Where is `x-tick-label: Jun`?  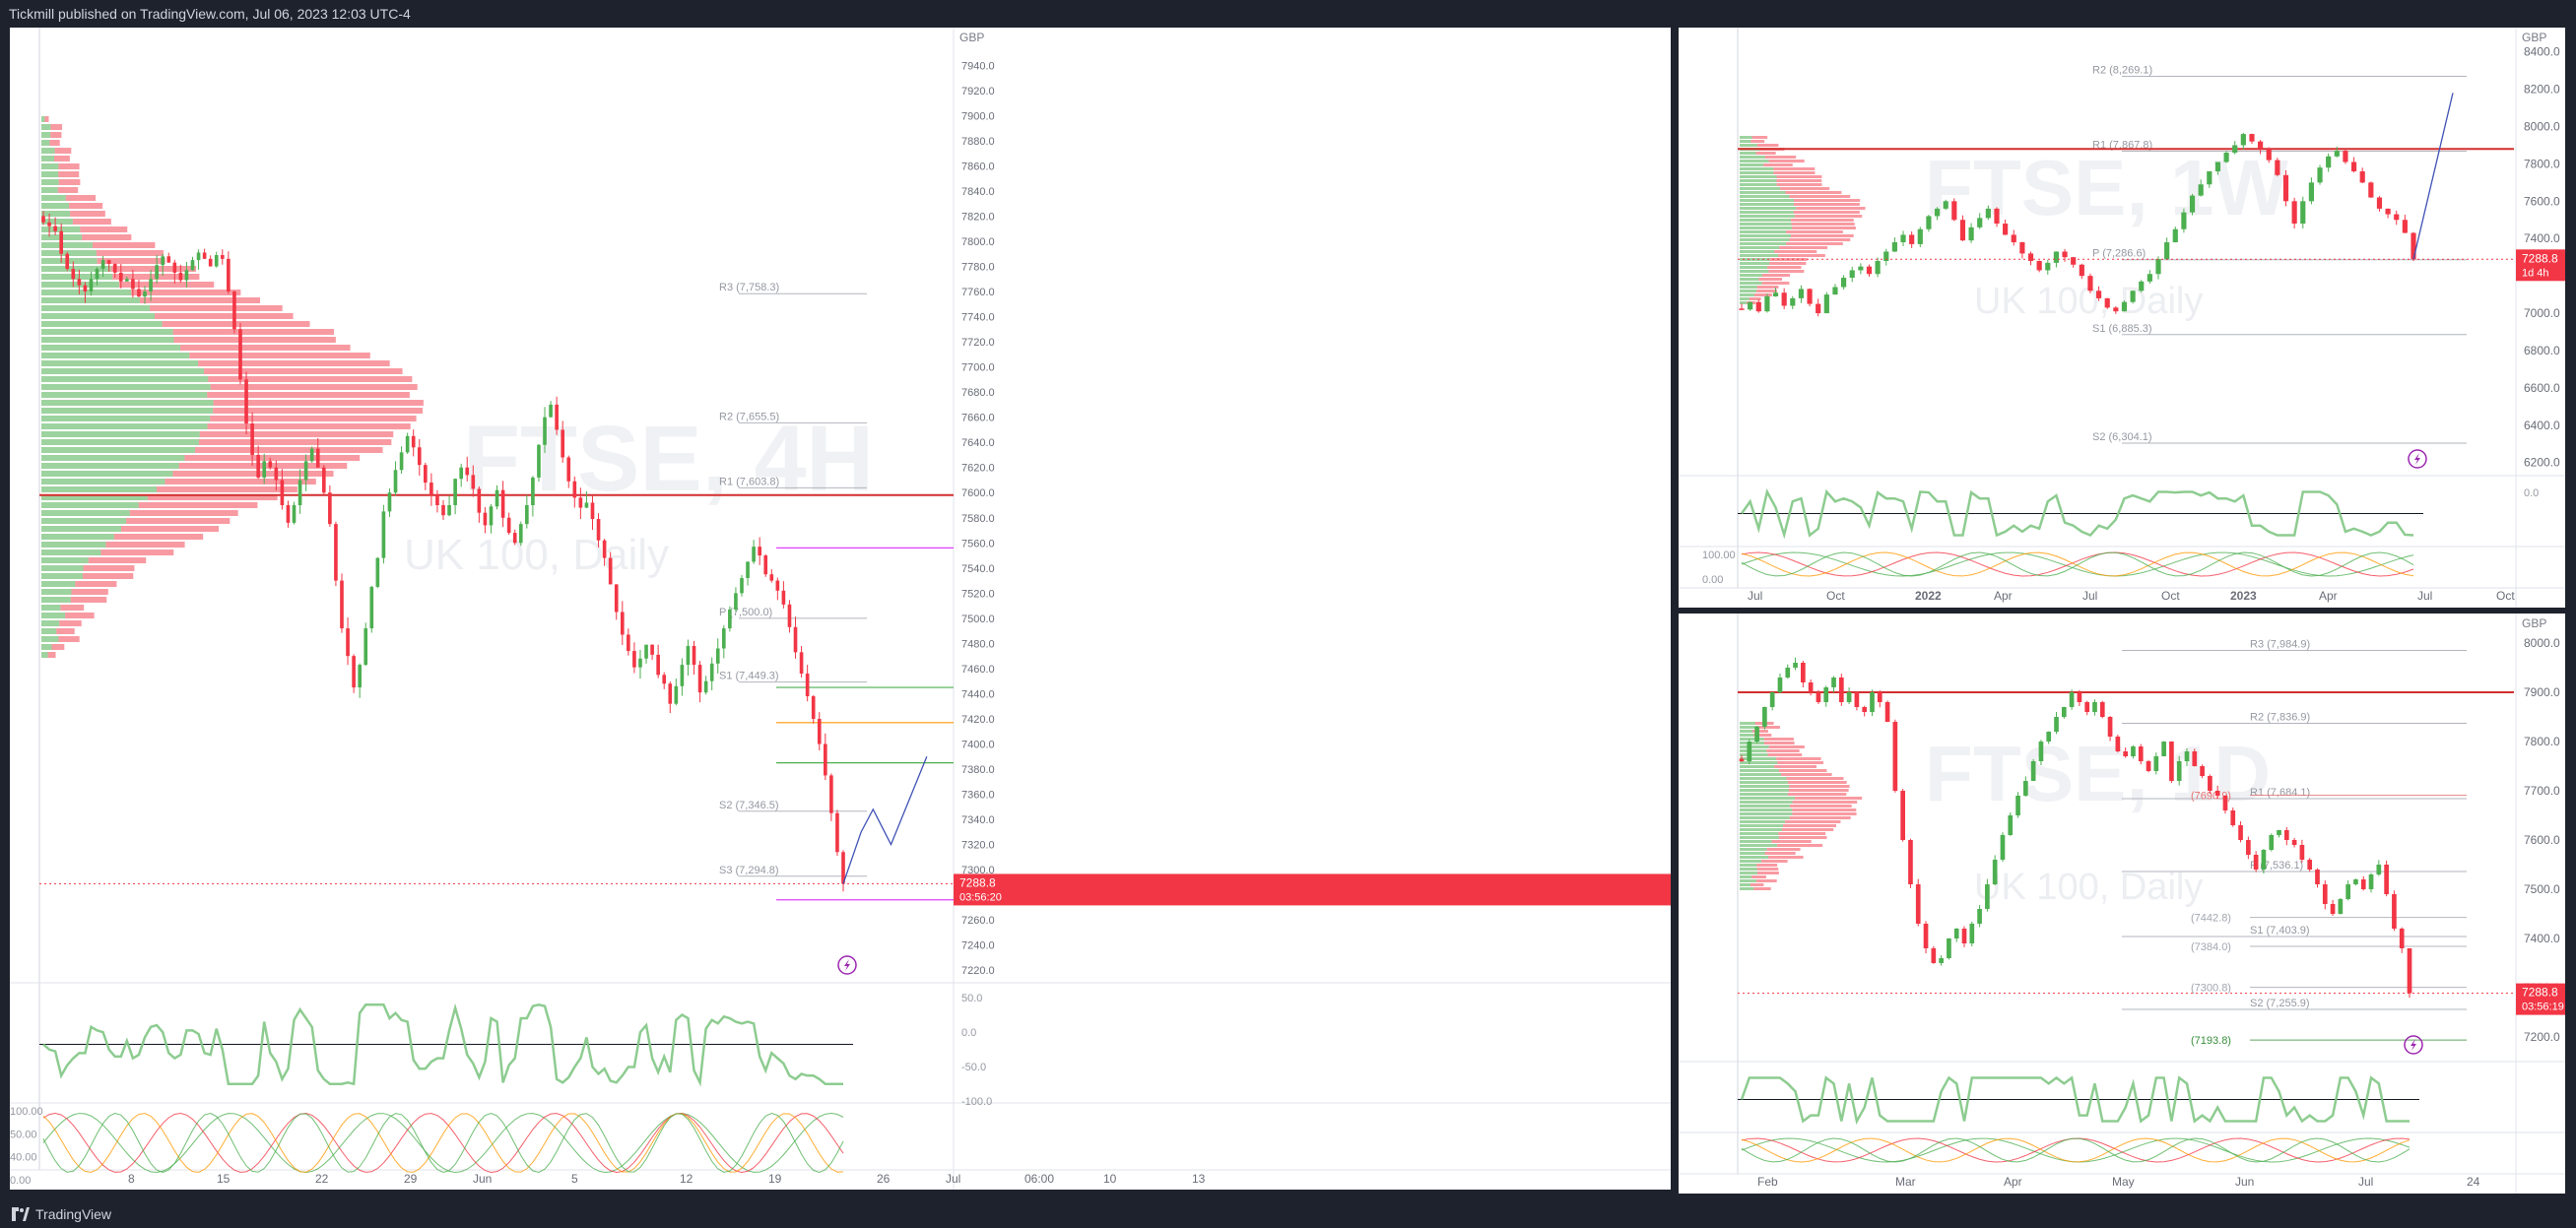
x-tick-label: Jun is located at coordinates (2245, 1182).